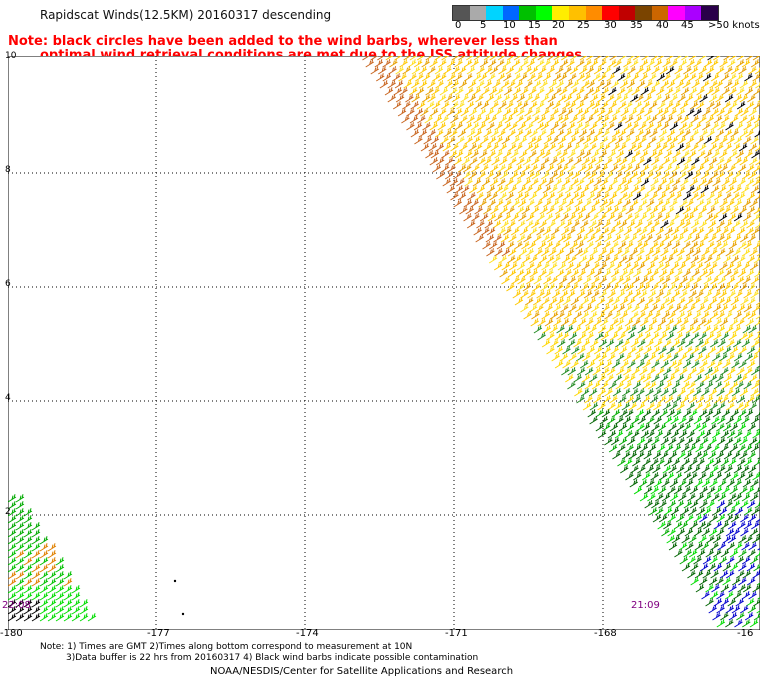 The height and width of the screenshot is (688, 760). Describe the element at coordinates (610, 25) in the screenshot. I see `legend-label: 30` at that location.